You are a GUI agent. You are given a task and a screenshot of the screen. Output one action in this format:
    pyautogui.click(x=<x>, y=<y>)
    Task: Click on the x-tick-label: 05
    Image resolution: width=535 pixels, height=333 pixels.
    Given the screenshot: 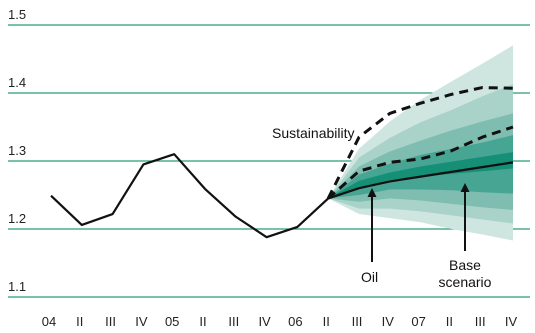 What is the action you would take?
    pyautogui.click(x=172, y=321)
    